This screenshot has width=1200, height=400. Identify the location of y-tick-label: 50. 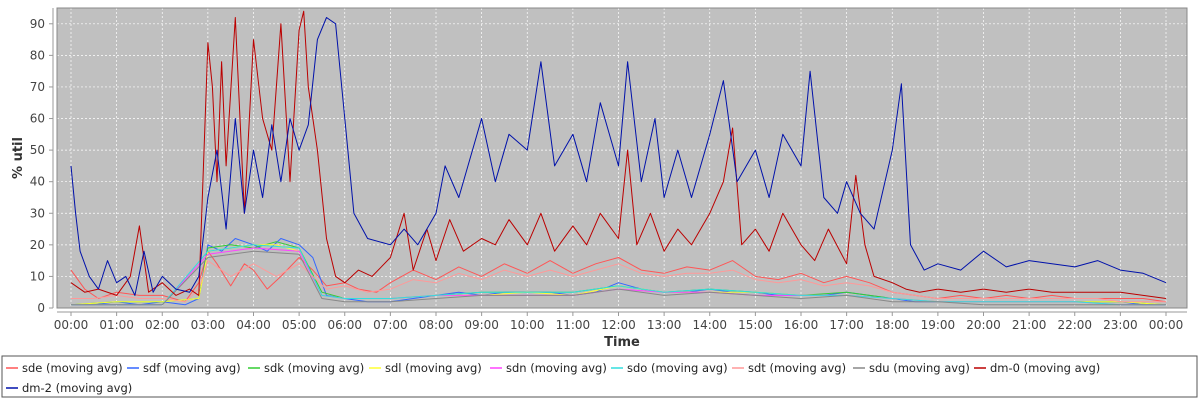
(37, 150).